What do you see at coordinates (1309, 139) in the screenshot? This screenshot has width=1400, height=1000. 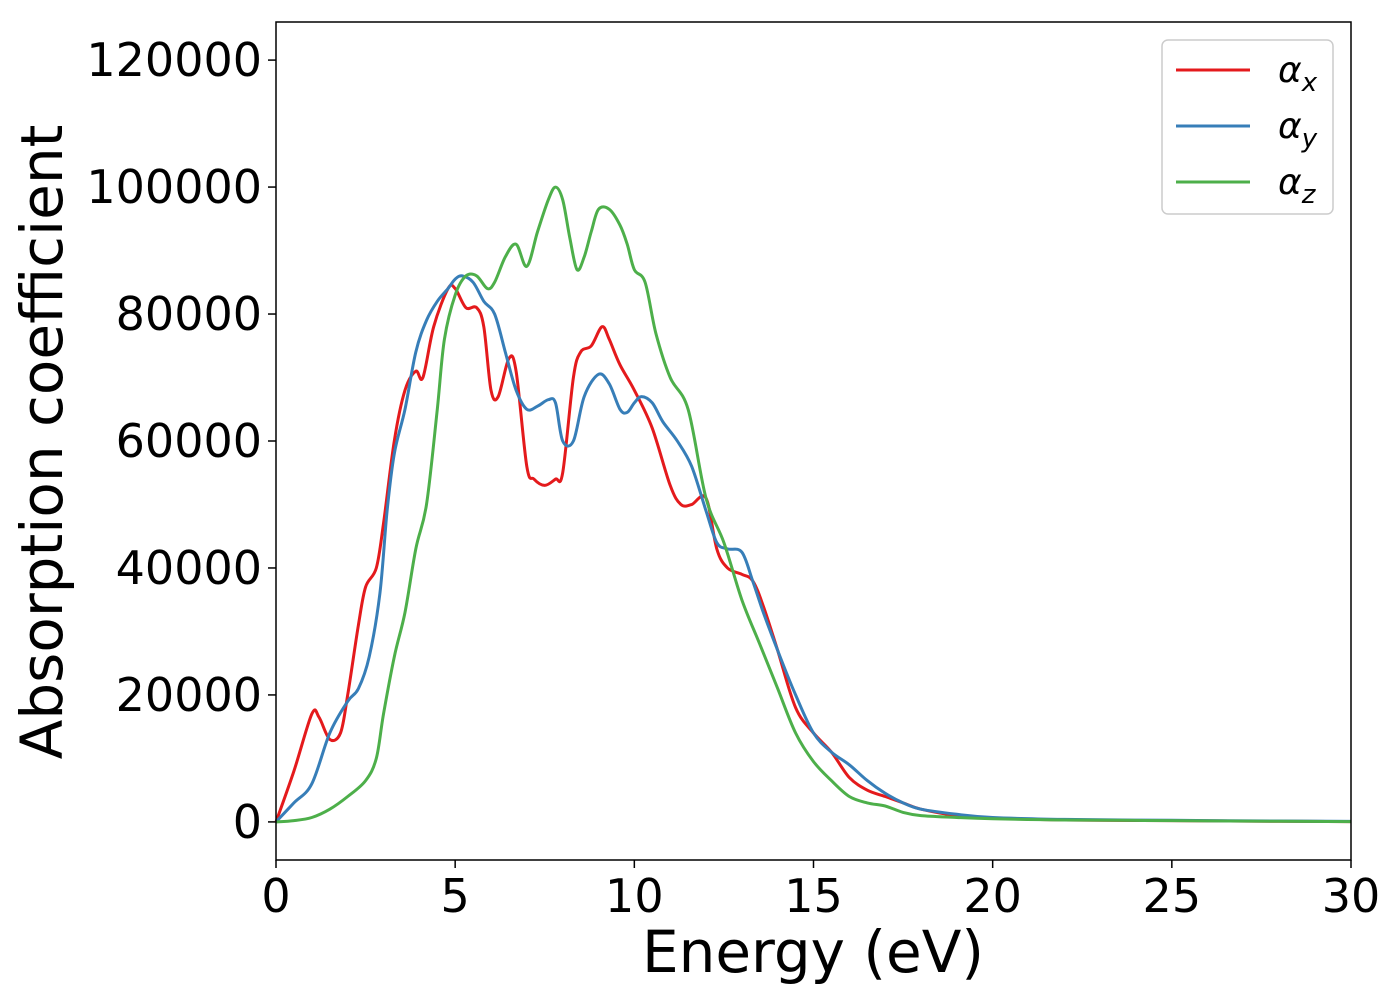 I see `legend-subscript: y` at bounding box center [1309, 139].